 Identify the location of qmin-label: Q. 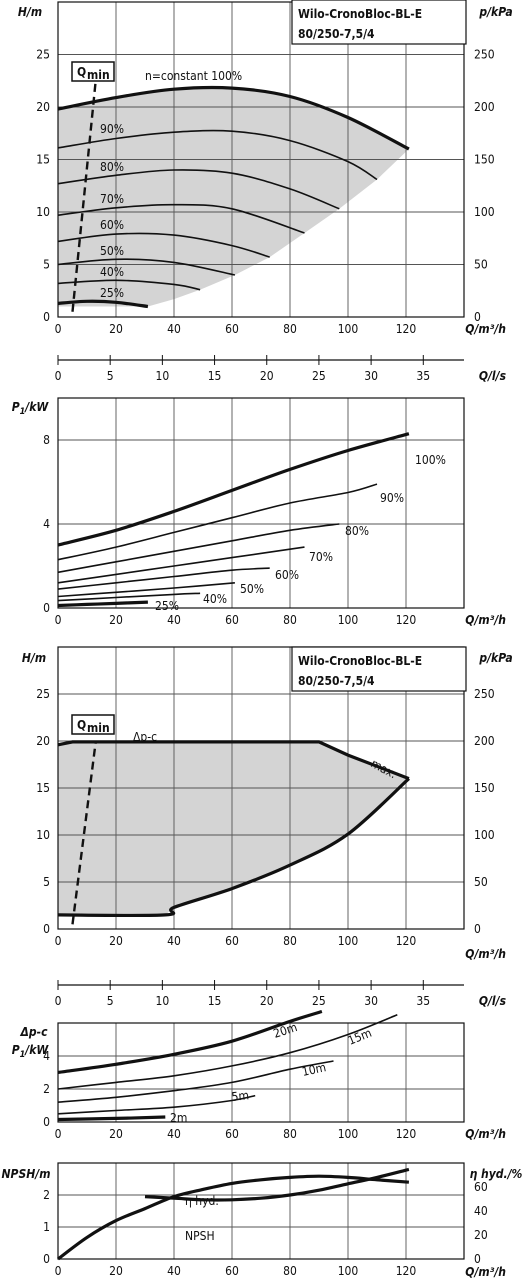
(81, 725).